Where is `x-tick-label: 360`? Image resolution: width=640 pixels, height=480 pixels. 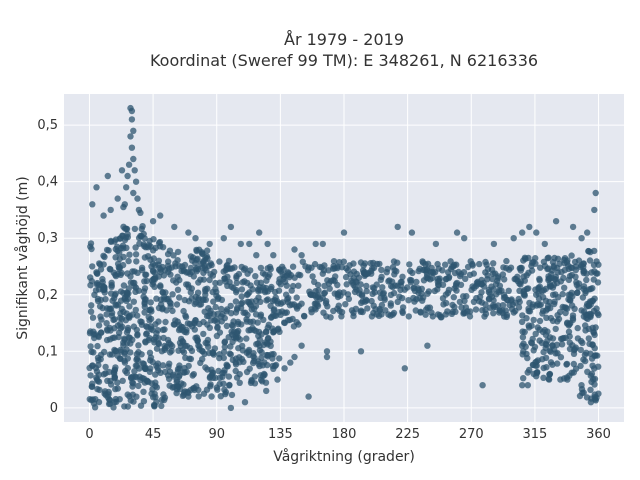
x-tick-label: 360 is located at coordinates (598, 434).